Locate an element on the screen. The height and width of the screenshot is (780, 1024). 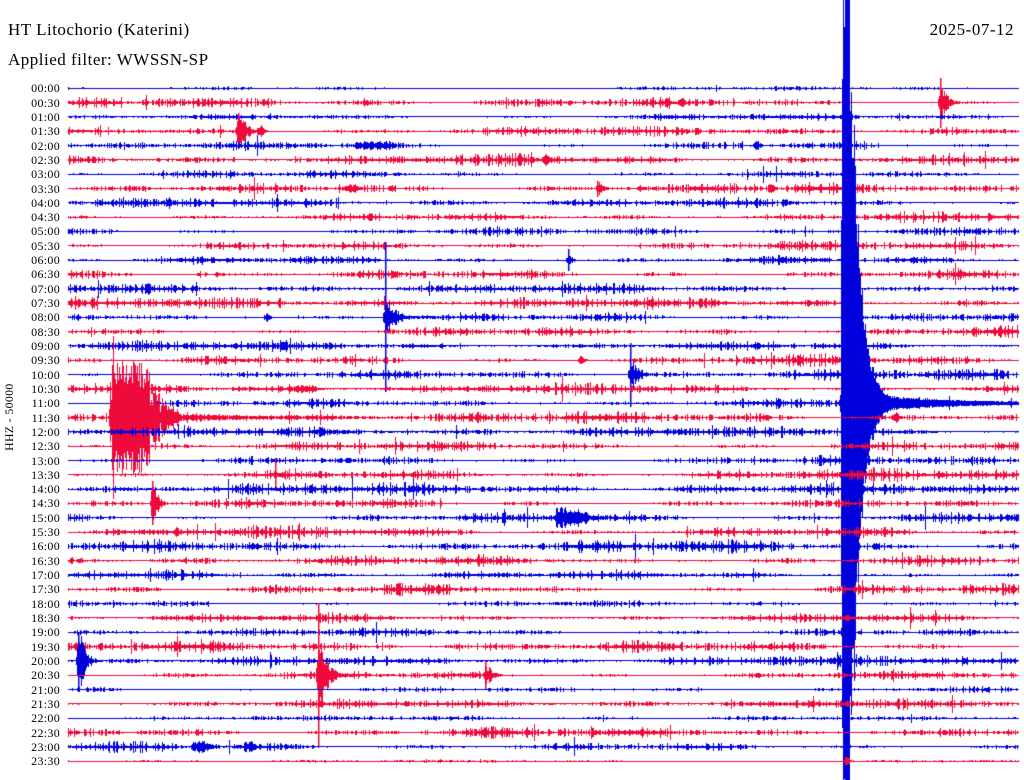
time-label: 03:30 is located at coordinates (45, 188).